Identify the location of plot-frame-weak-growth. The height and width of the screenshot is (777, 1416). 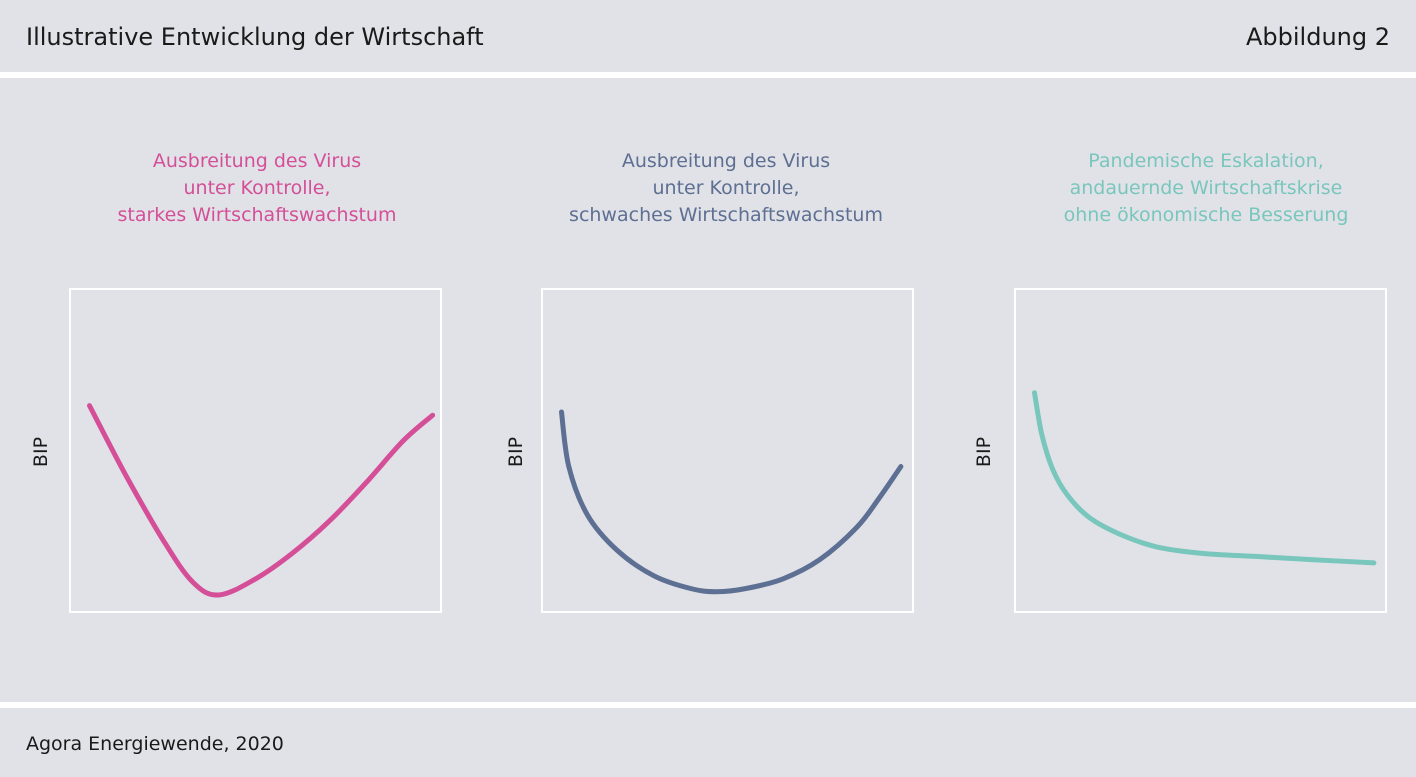
(727, 450).